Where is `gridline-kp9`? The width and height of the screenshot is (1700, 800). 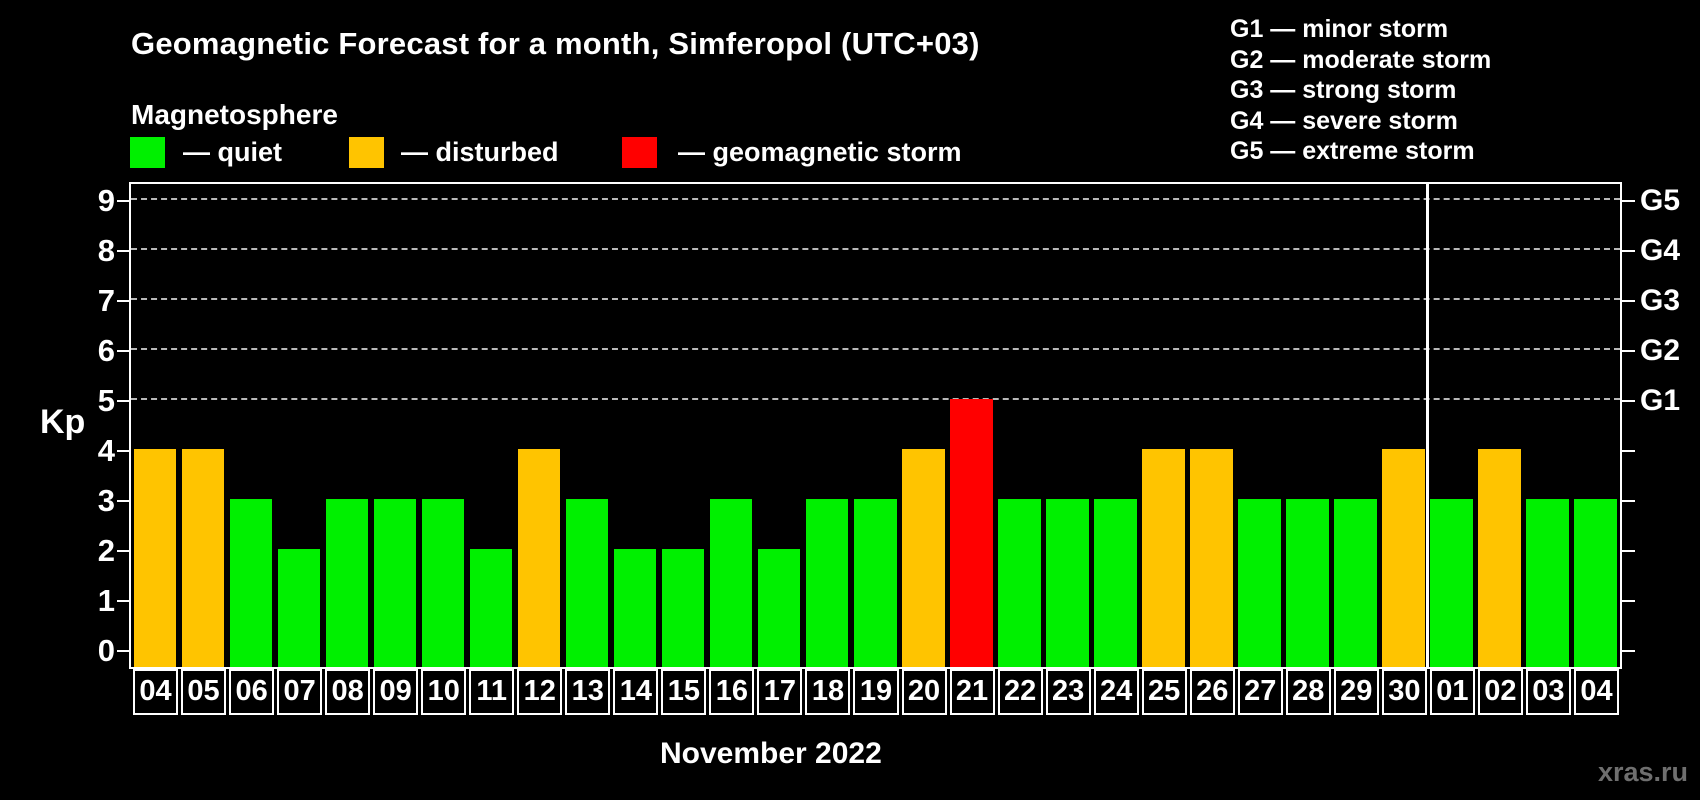 gridline-kp9 is located at coordinates (875, 199).